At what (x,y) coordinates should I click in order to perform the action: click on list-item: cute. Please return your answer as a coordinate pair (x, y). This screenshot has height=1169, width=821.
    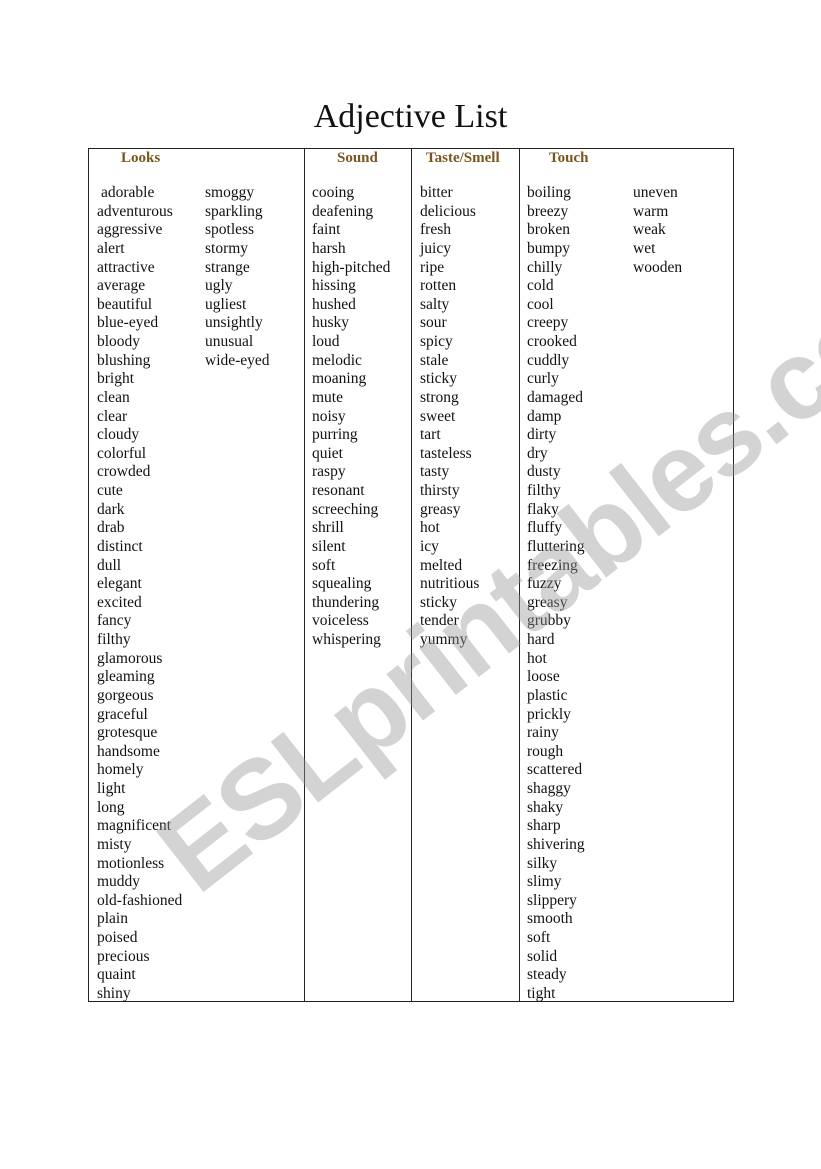
    Looking at the image, I should click on (110, 490).